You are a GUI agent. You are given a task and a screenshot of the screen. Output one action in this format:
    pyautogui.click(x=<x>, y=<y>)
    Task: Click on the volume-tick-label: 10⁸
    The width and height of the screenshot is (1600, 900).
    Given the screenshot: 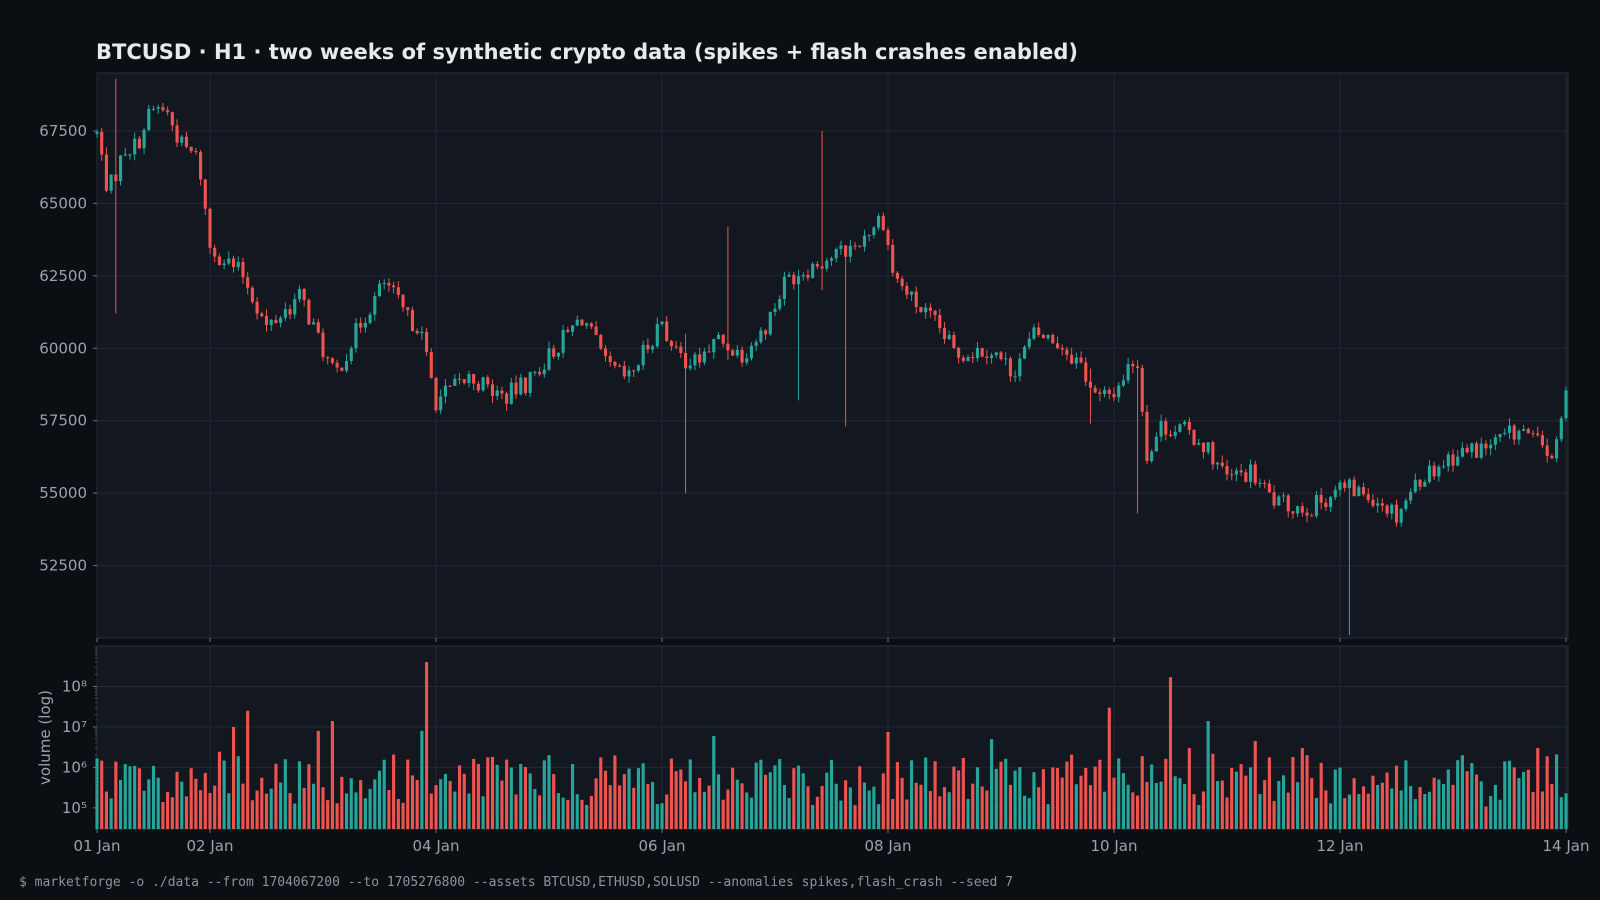 What is the action you would take?
    pyautogui.click(x=74, y=686)
    